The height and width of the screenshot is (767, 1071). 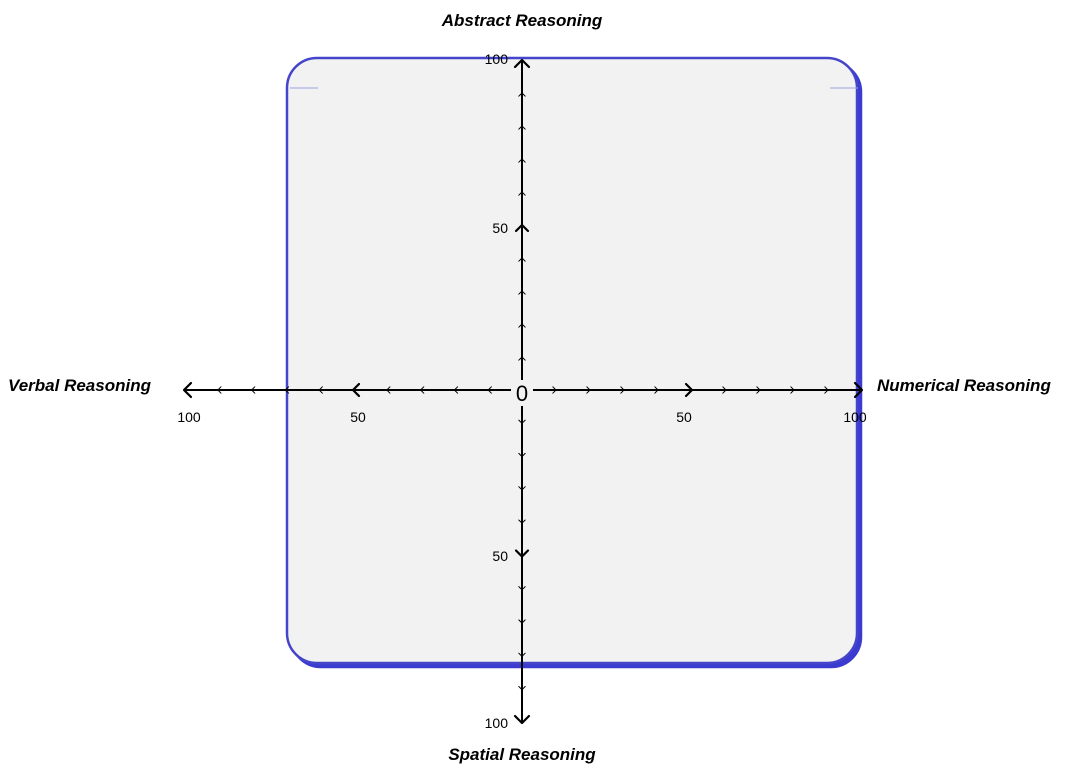 I want to click on axis-title-bottom: Spatial Reasoning, so click(x=522, y=754).